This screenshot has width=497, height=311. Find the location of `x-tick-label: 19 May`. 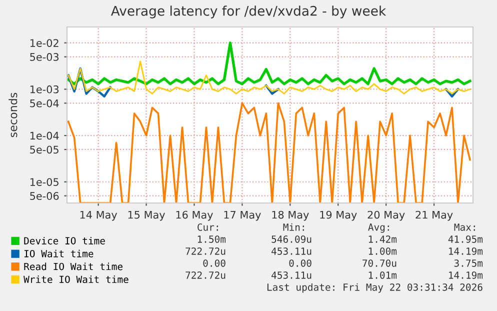

x-tick-label: 19 May is located at coordinates (338, 215).